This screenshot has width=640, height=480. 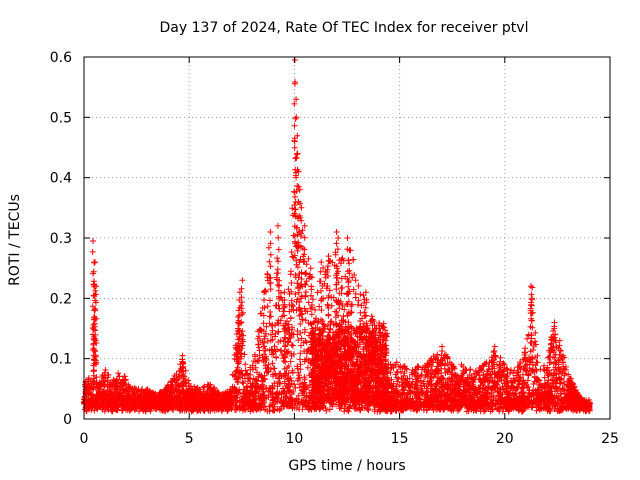 I want to click on x-tick-label: 5, so click(x=189, y=439).